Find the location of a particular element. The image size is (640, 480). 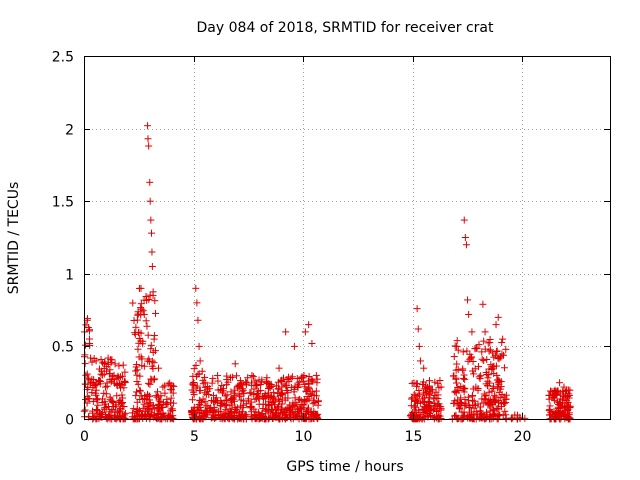

x-tick-label: 15 is located at coordinates (414, 437).